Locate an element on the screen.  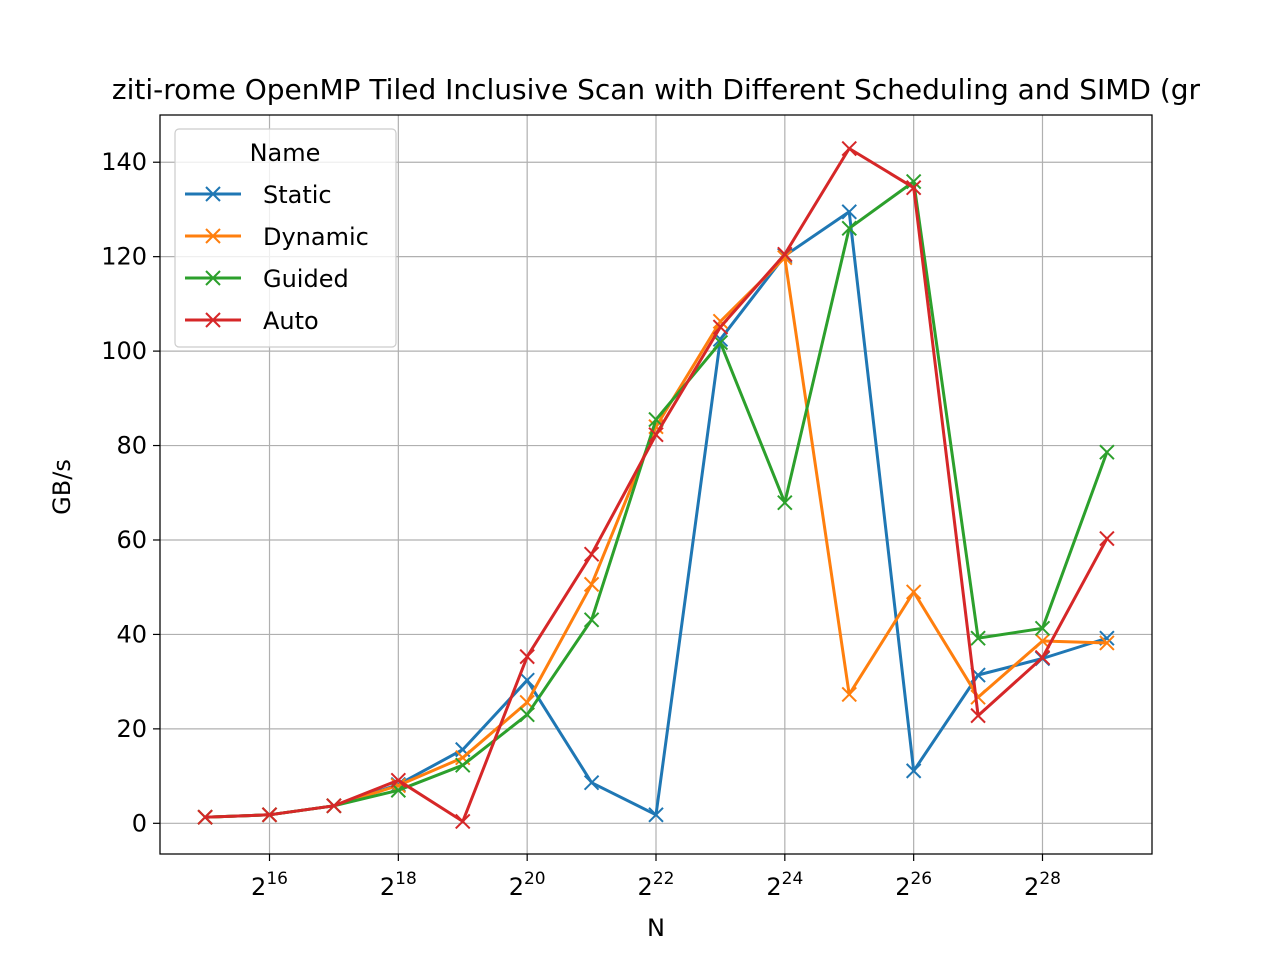
x-axis: 216 218 220 222 224 226 228 is located at coordinates (656, 877).